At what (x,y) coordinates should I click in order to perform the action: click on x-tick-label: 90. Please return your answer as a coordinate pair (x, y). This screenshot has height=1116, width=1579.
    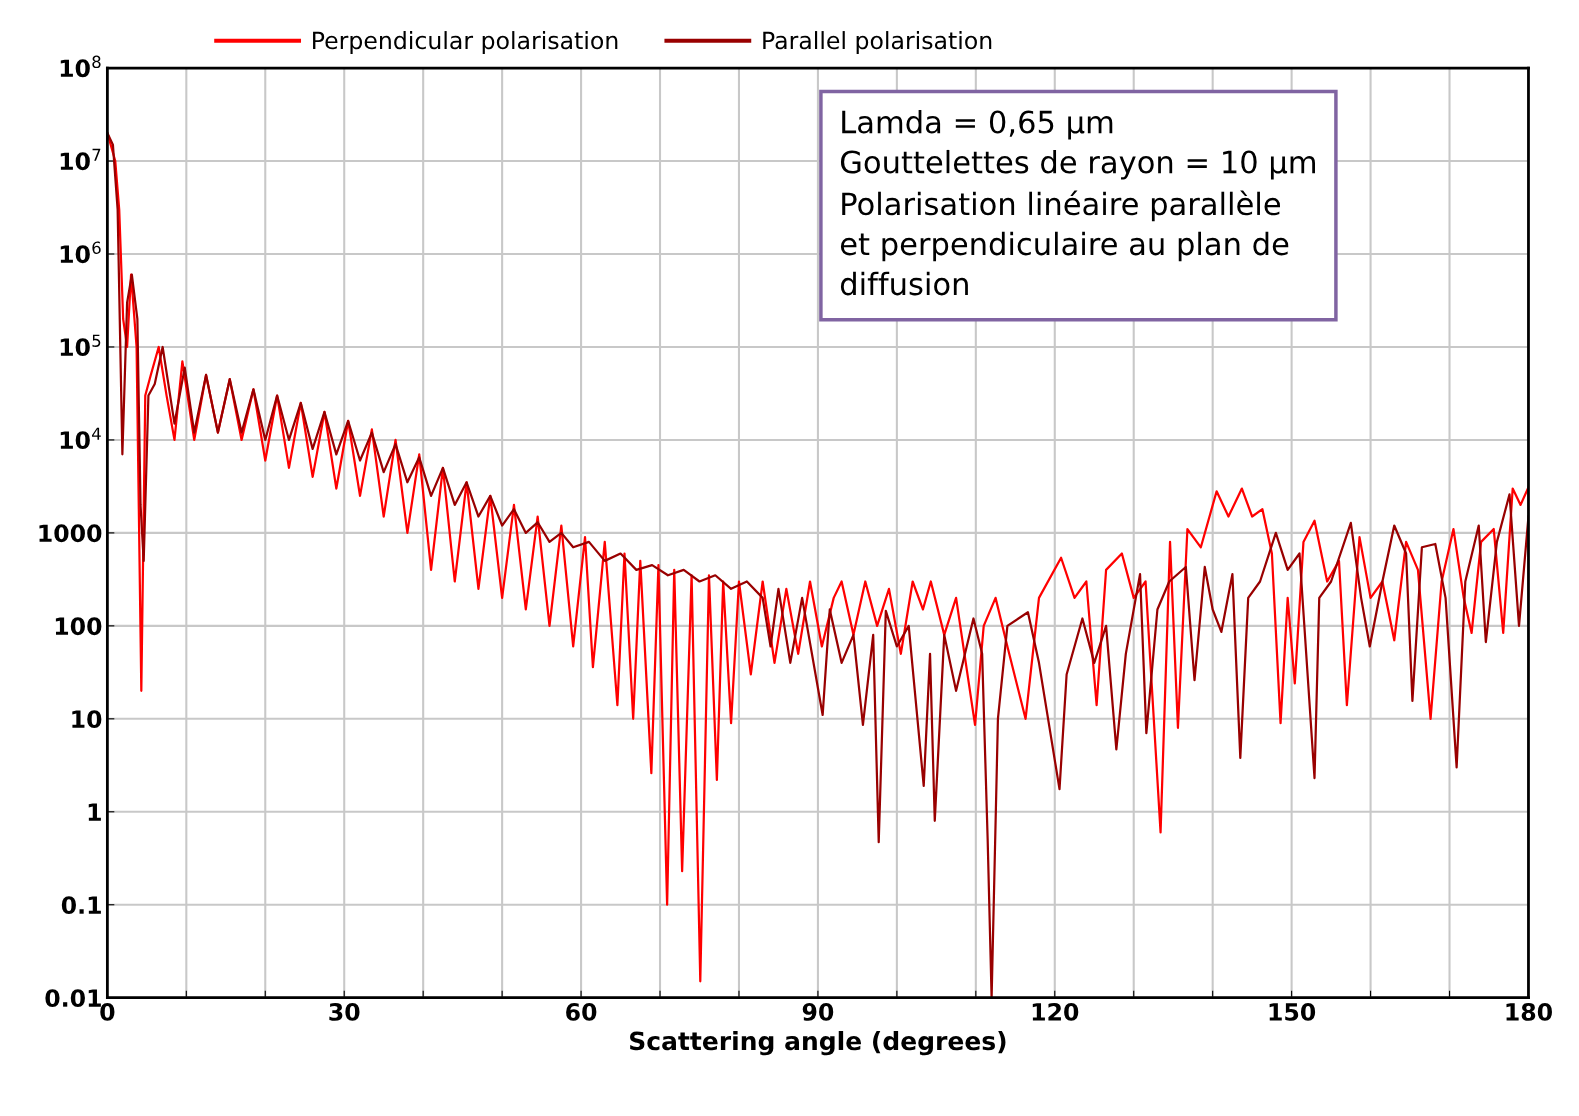
    Looking at the image, I should click on (818, 1011).